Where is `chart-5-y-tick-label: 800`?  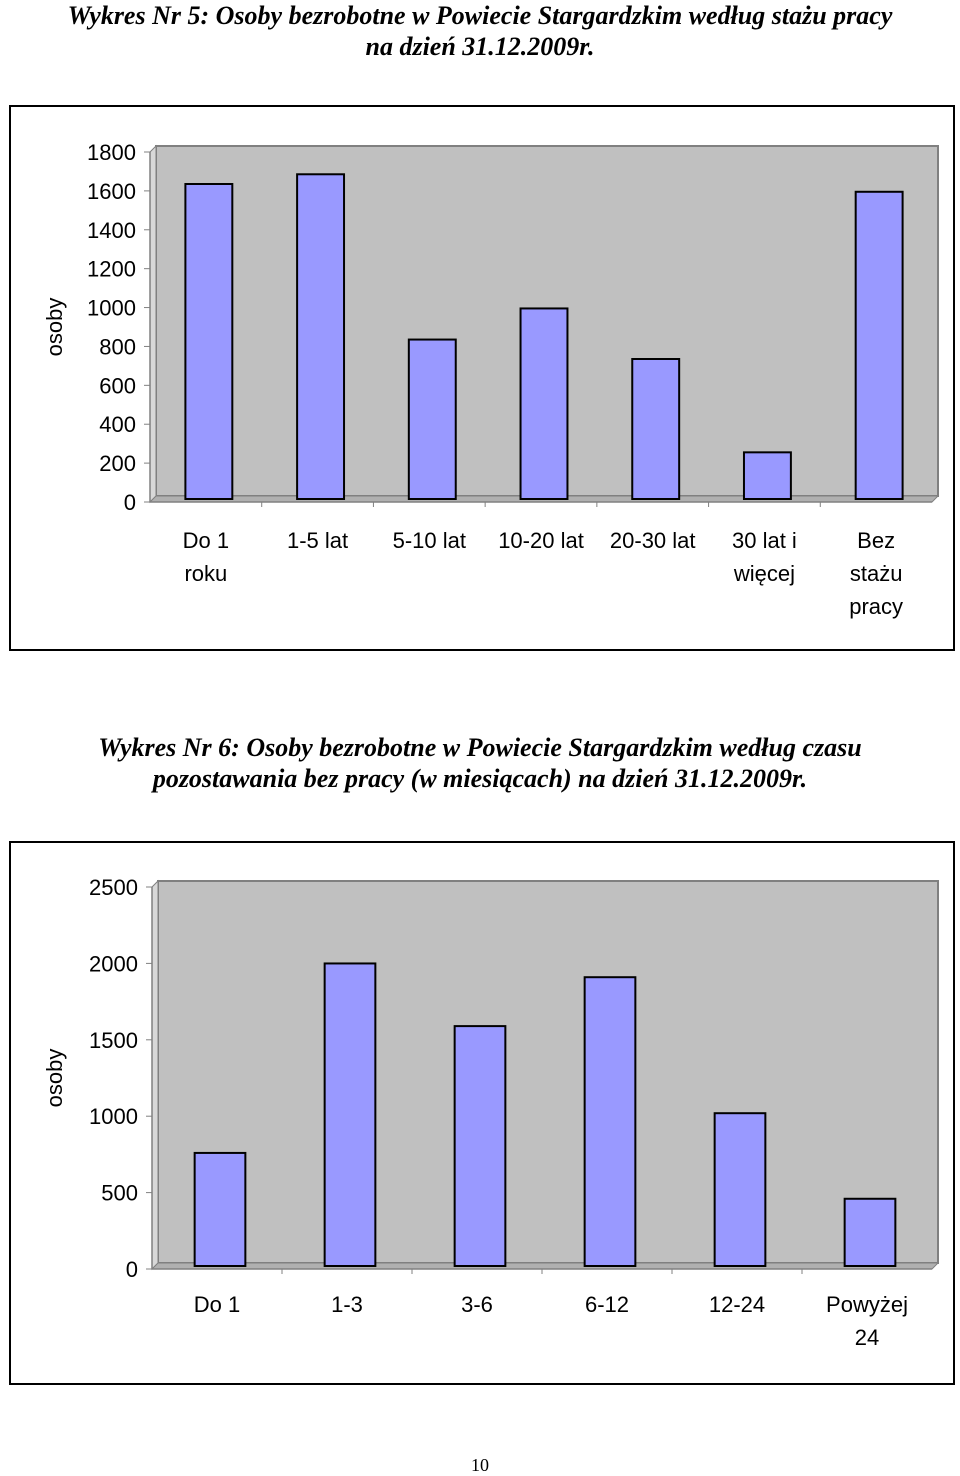
chart-5-y-tick-label: 800 is located at coordinates (117, 346).